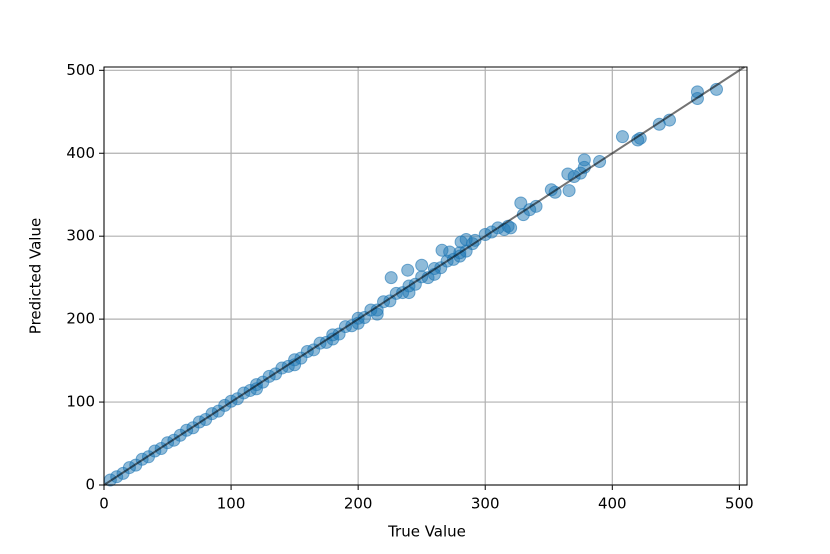 Image resolution: width=830 pixels, height=554 pixels. Describe the element at coordinates (612, 504) in the screenshot. I see `x-tick-label: 400` at that location.